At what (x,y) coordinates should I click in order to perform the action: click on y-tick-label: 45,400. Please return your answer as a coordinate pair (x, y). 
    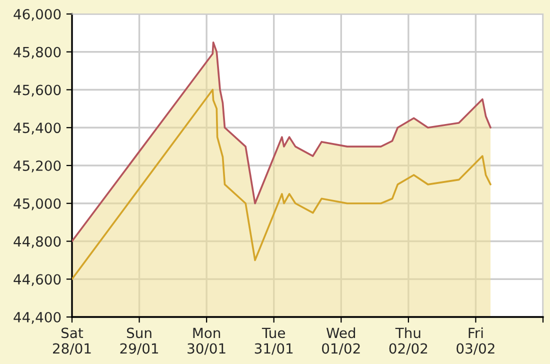
    Looking at the image, I should click on (37, 128).